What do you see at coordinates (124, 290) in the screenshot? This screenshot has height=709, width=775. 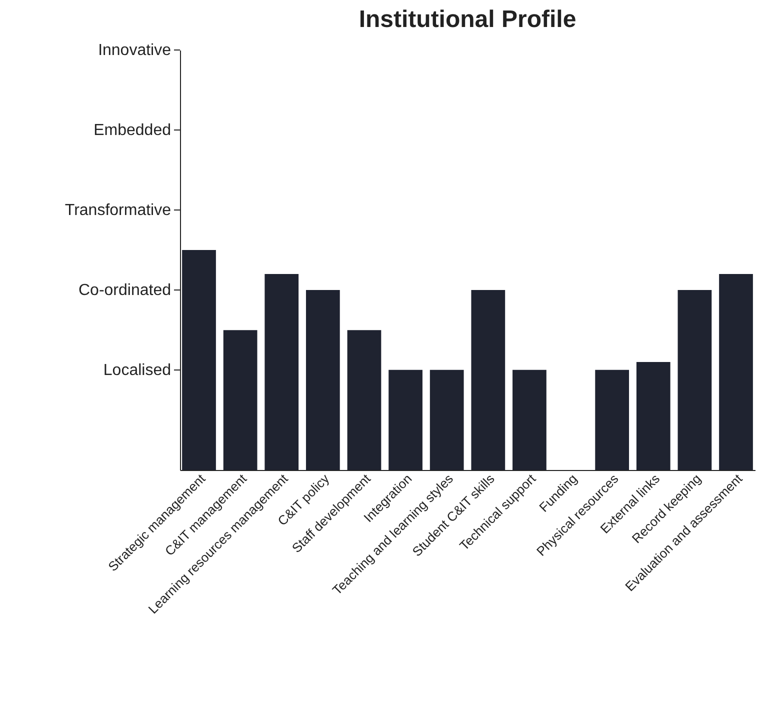 I see `text: Co-ordinated` at bounding box center [124, 290].